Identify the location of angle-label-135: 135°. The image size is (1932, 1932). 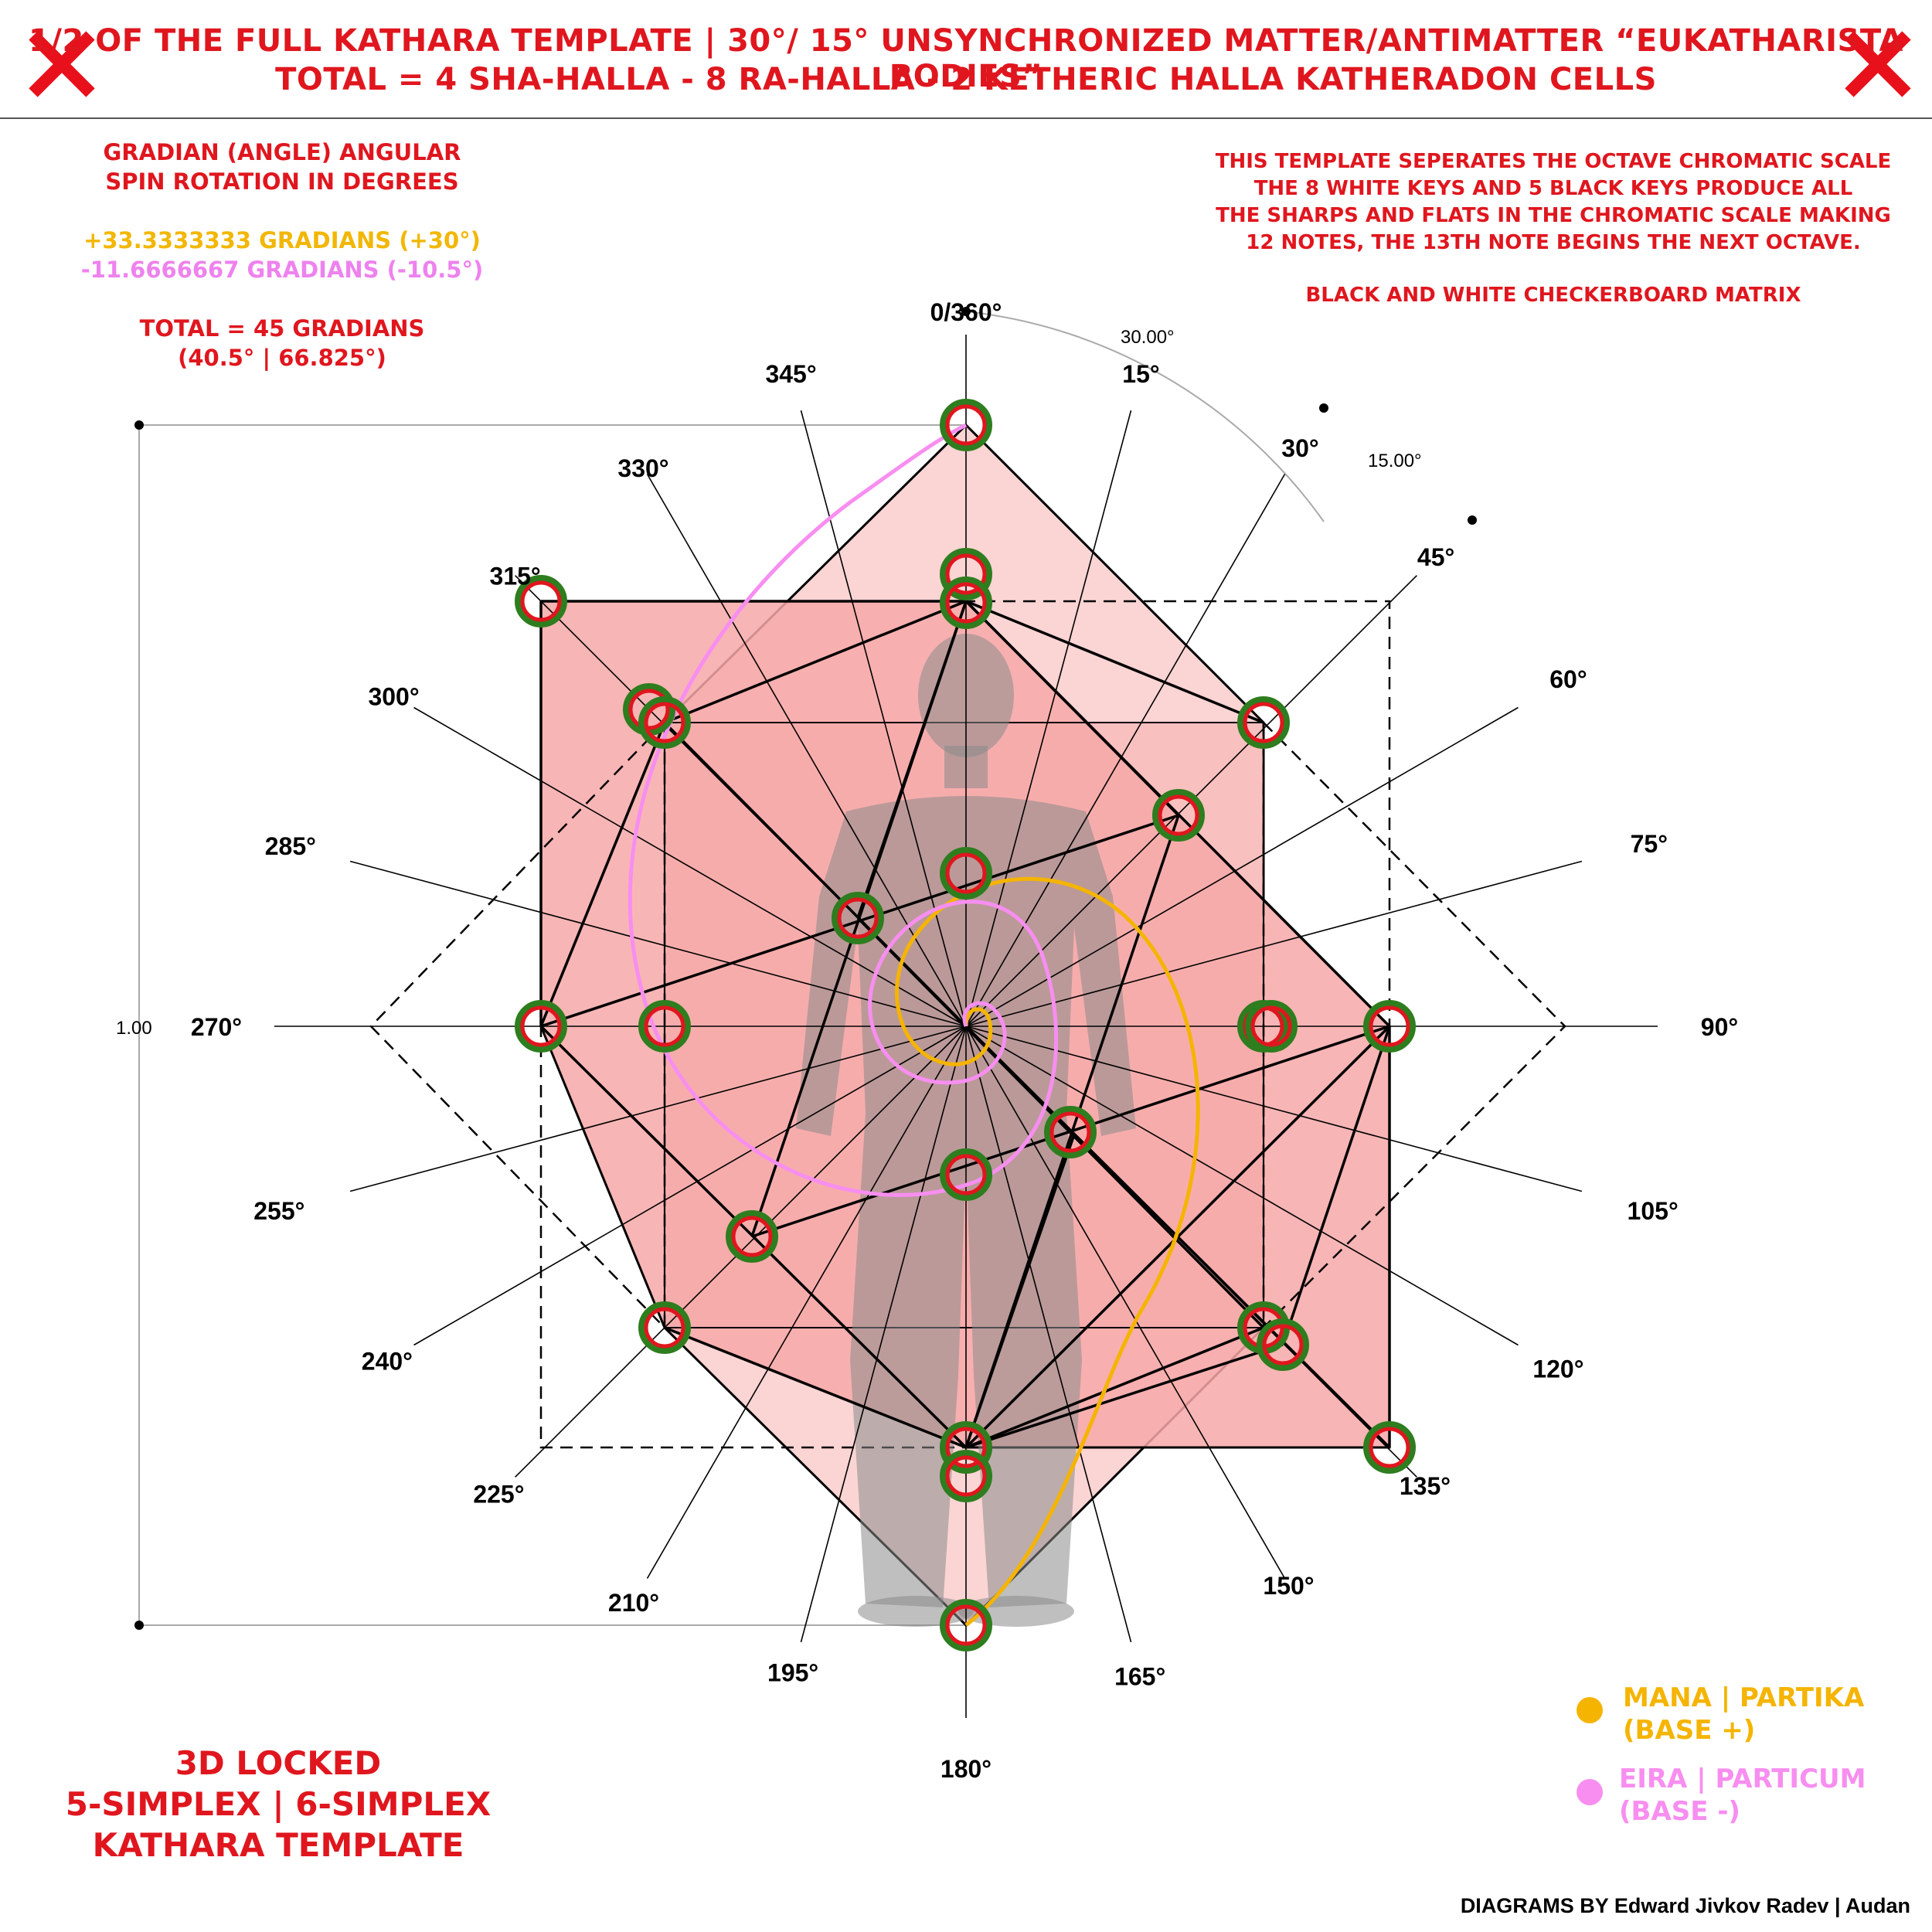
(1426, 1486).